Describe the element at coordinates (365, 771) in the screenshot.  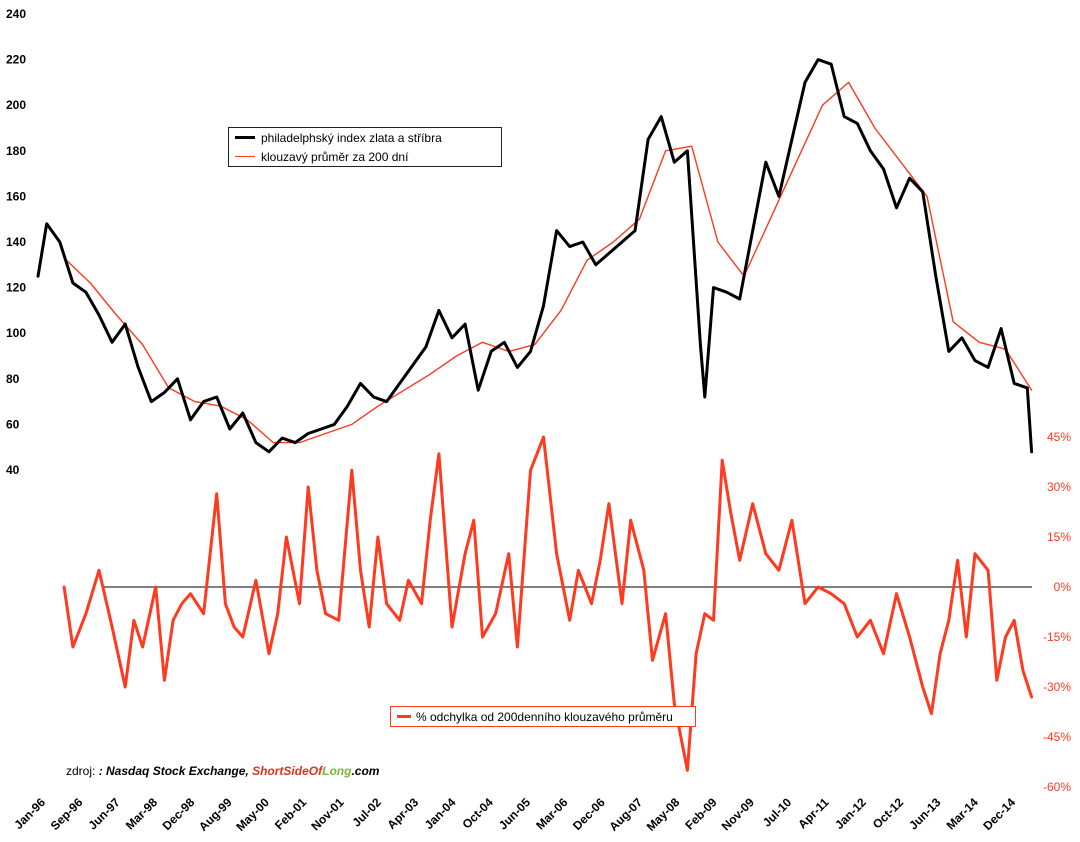
I see `brand-suffix: .com` at that location.